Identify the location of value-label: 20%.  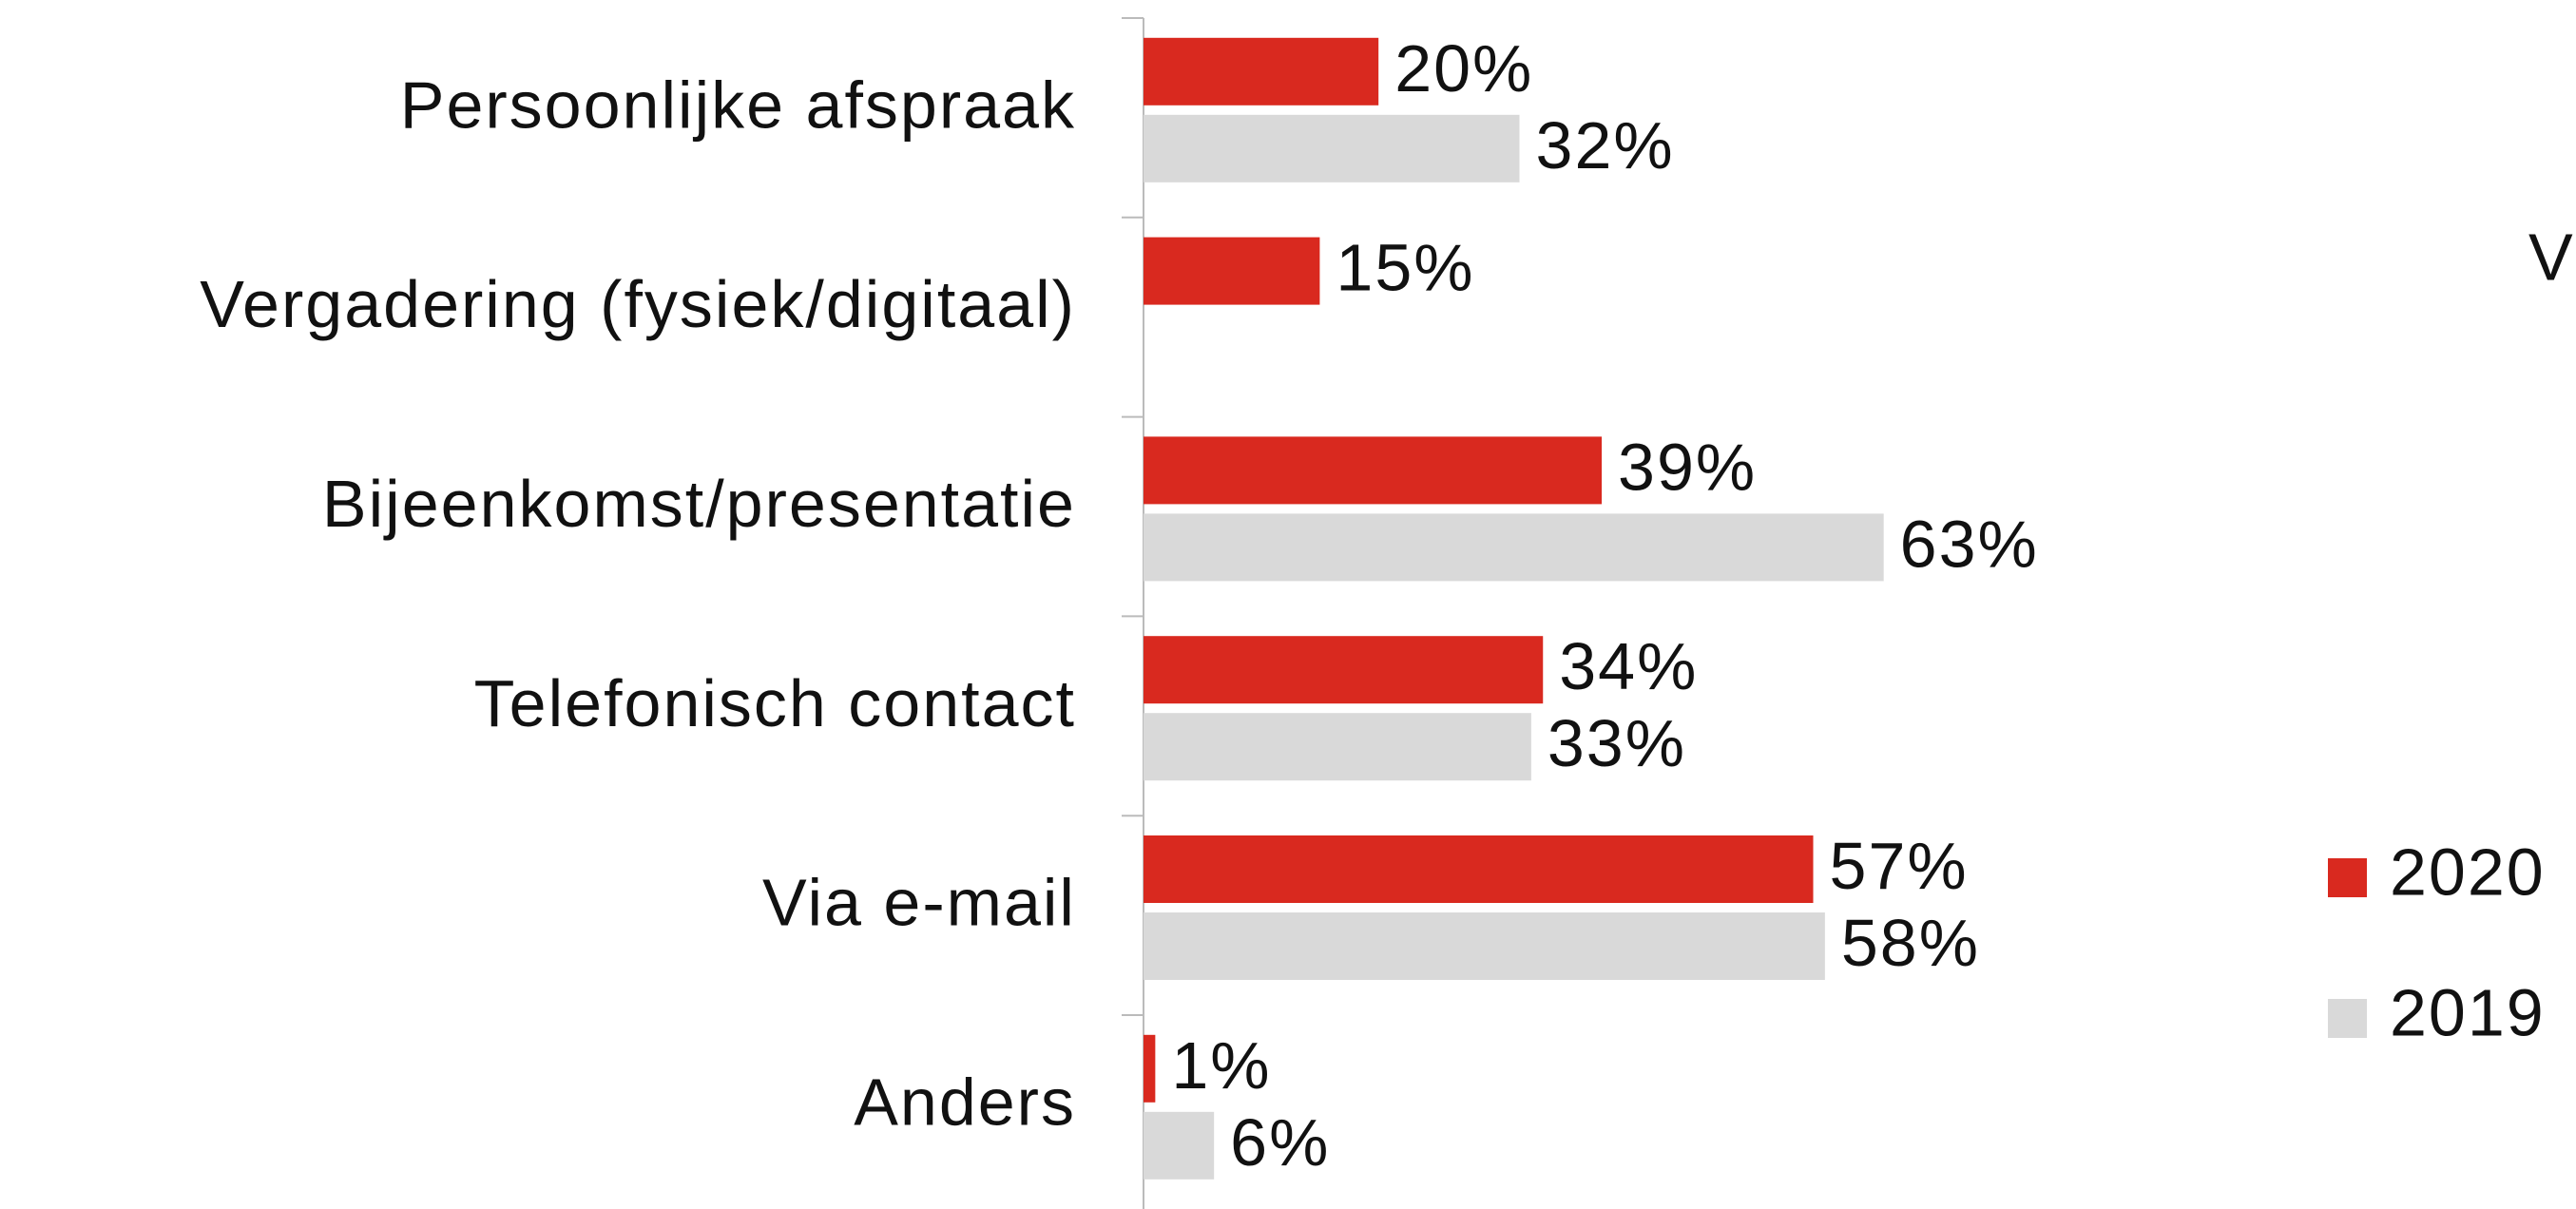
(1464, 68).